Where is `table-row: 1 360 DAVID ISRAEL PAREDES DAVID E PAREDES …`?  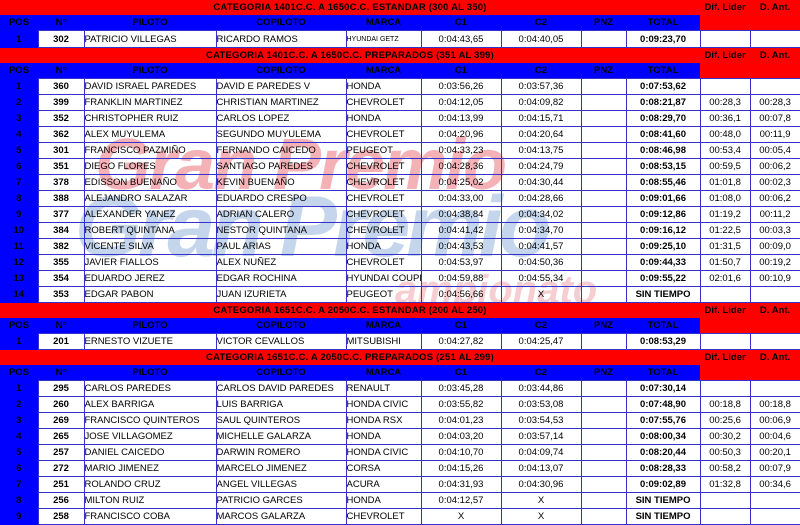
table-row: 1 360 DAVID ISRAEL PAREDES DAVID E PAREDES … is located at coordinates (400, 86).